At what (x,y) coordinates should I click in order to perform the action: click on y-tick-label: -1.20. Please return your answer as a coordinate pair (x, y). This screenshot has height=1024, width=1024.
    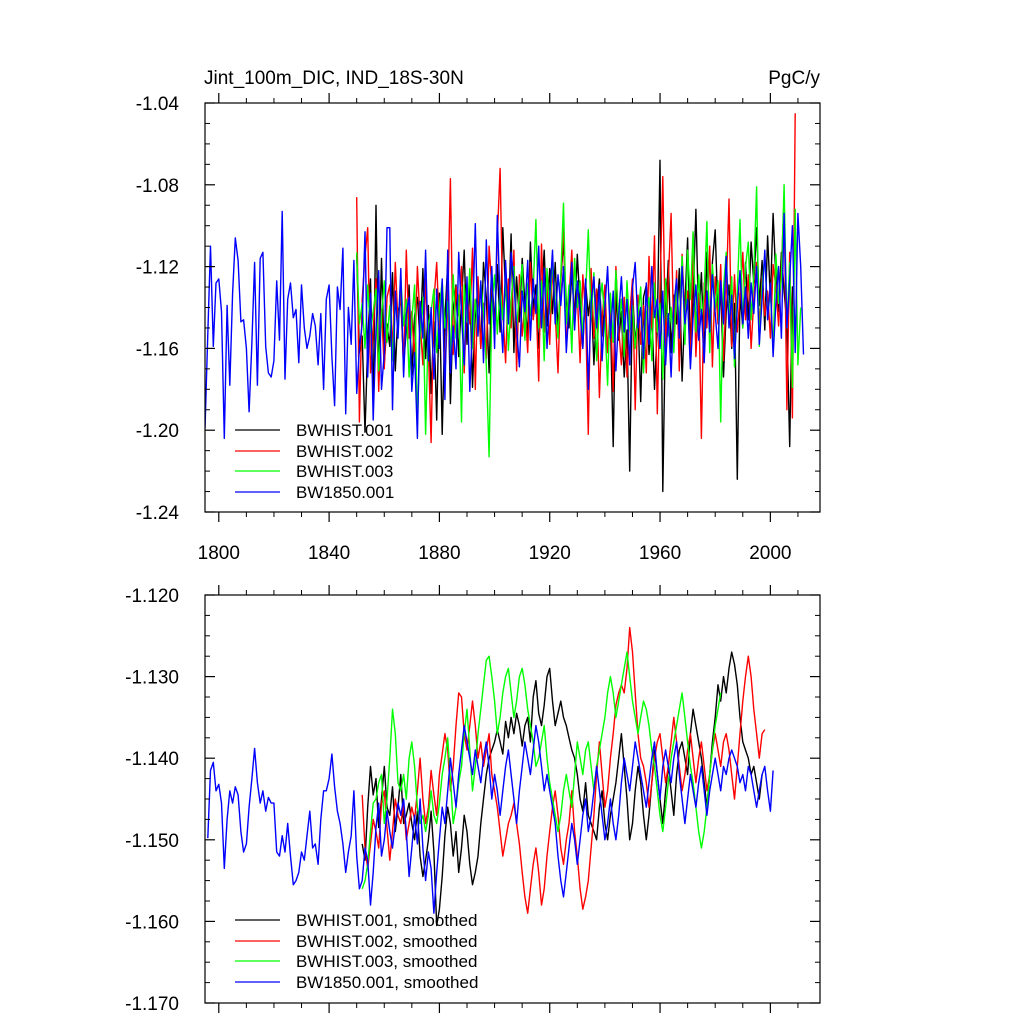
    Looking at the image, I should click on (157, 431).